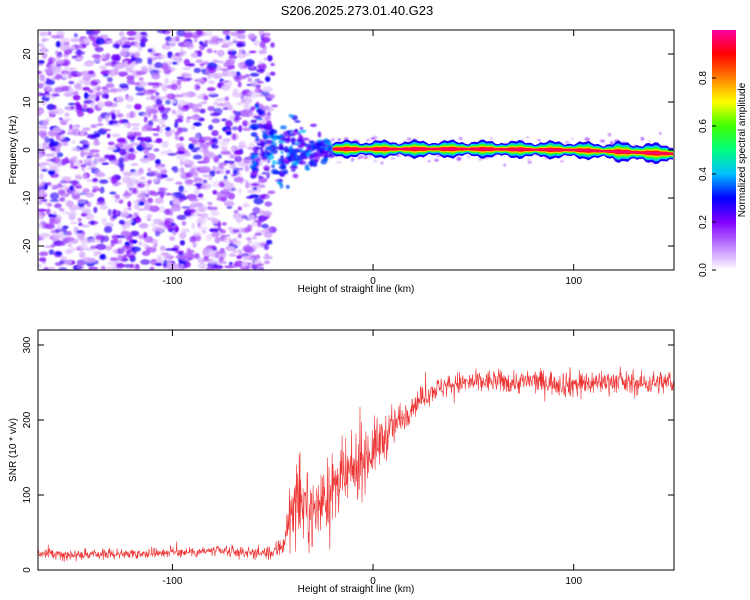  Describe the element at coordinates (703, 222) in the screenshot. I see `colorbar-tick-label: 0.2` at that location.